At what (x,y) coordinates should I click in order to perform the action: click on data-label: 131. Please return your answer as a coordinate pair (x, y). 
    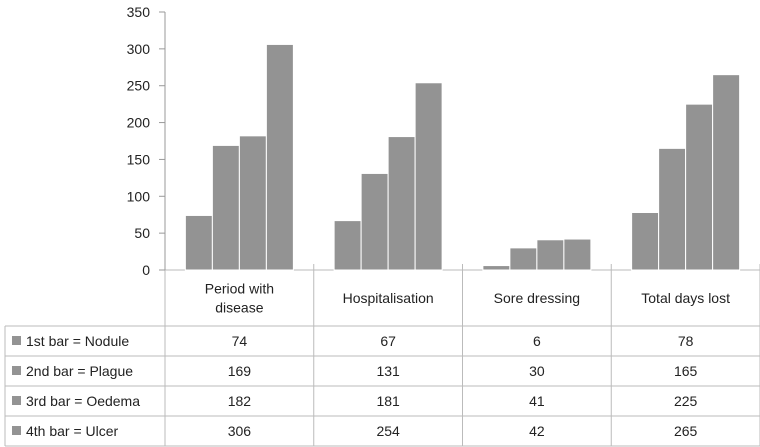
    Looking at the image, I should click on (388, 371).